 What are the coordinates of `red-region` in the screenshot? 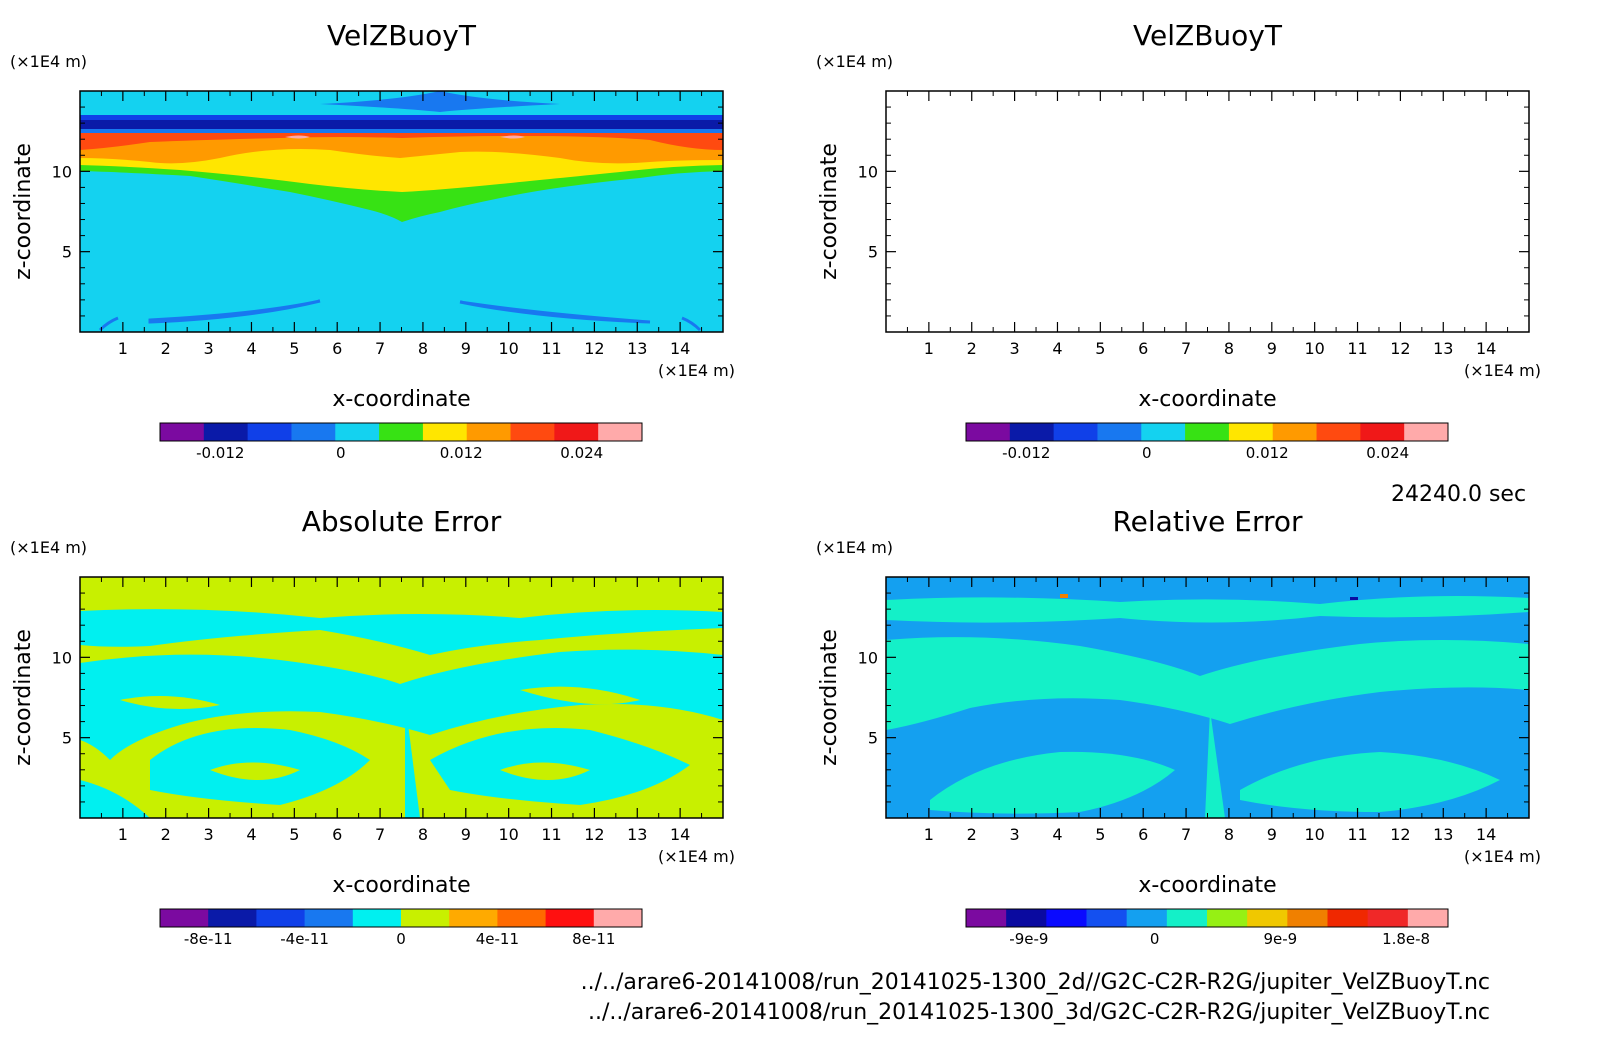 It's located at (401, 141).